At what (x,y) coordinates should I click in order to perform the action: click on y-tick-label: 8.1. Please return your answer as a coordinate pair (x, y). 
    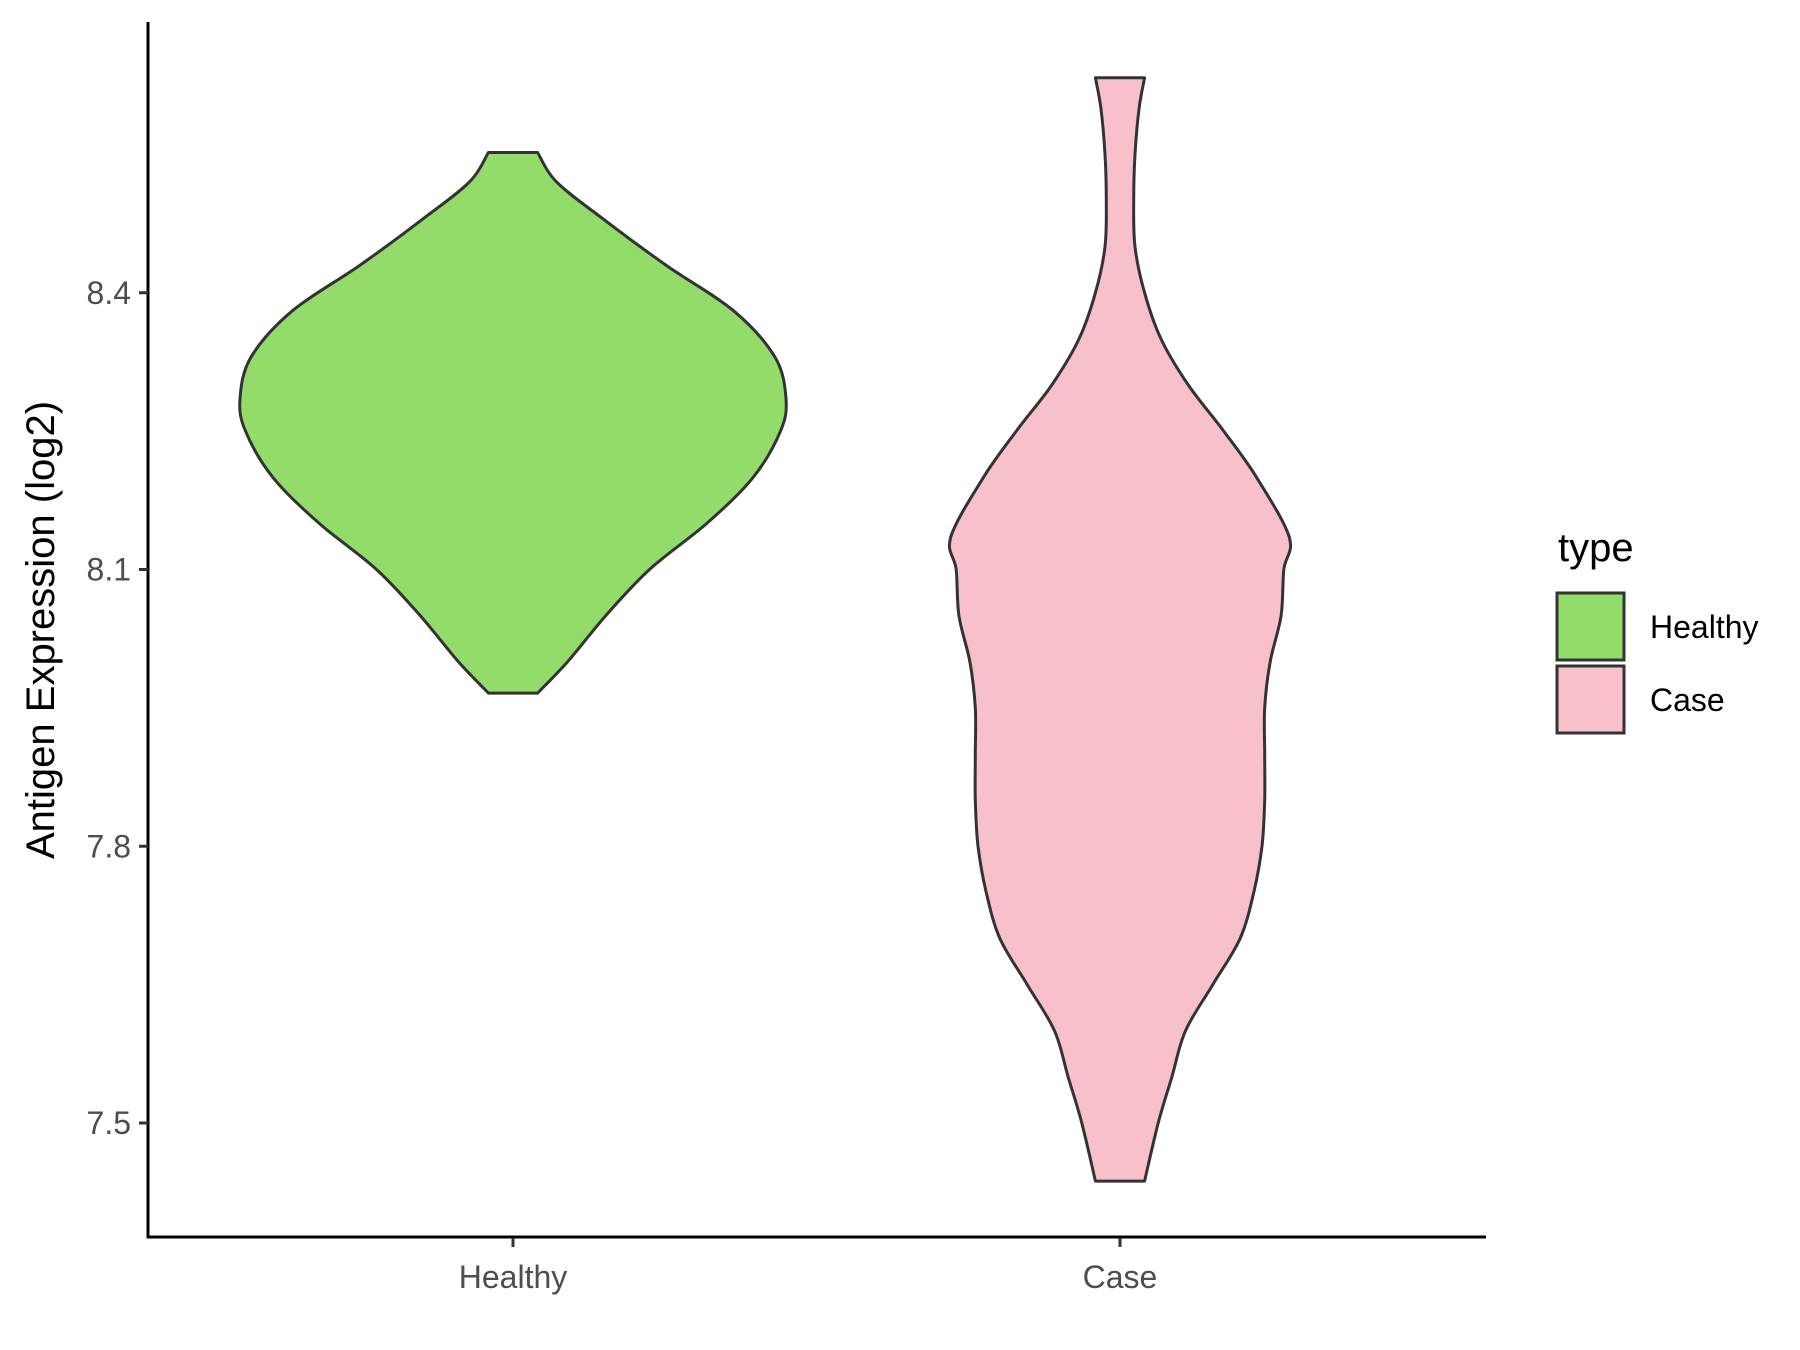
    Looking at the image, I should click on (109, 570).